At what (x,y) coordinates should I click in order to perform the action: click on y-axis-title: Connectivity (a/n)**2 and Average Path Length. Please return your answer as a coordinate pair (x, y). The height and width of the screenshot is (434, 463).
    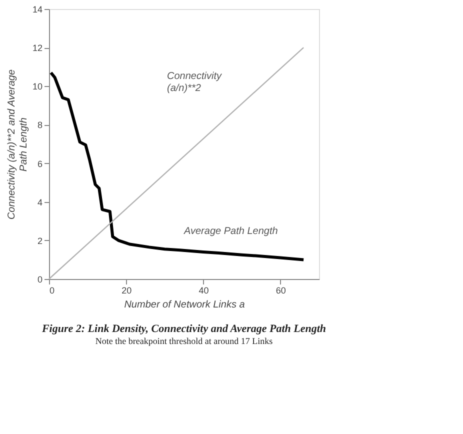
    Looking at the image, I should click on (18, 144).